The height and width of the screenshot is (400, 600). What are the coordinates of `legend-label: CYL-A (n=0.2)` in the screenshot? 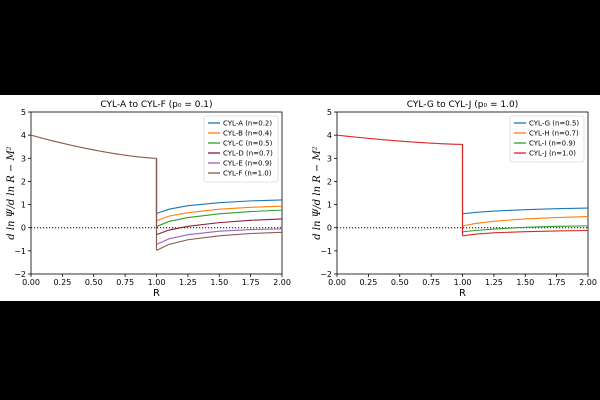 It's located at (247, 124).